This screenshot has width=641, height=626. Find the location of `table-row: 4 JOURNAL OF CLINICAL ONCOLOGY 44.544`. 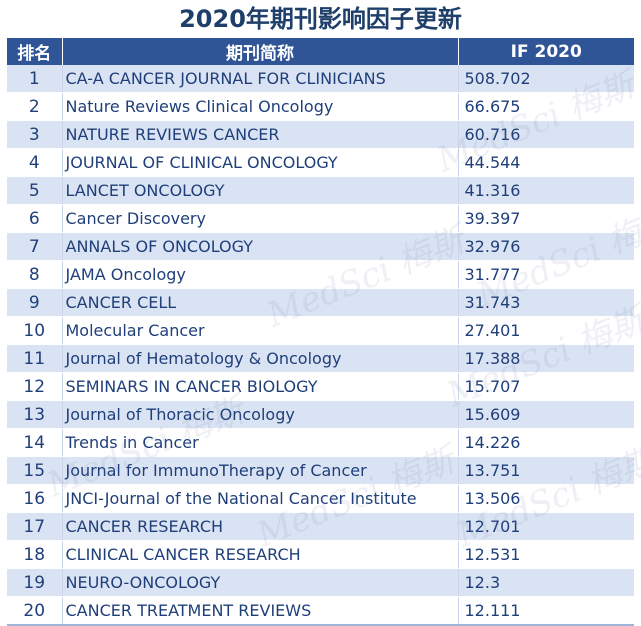

table-row: 4 JOURNAL OF CLINICAL ONCOLOGY 44.544 is located at coordinates (320, 162).